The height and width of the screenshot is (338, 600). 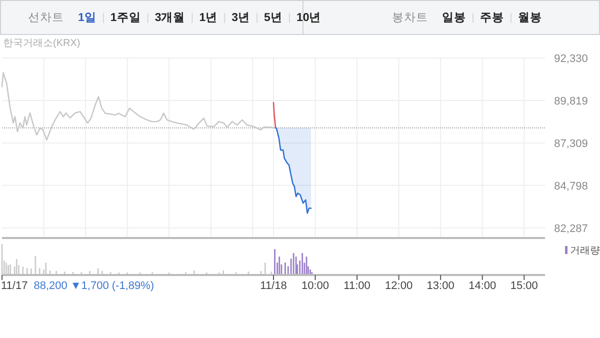 I want to click on legend-label: 거래량, so click(x=585, y=251).